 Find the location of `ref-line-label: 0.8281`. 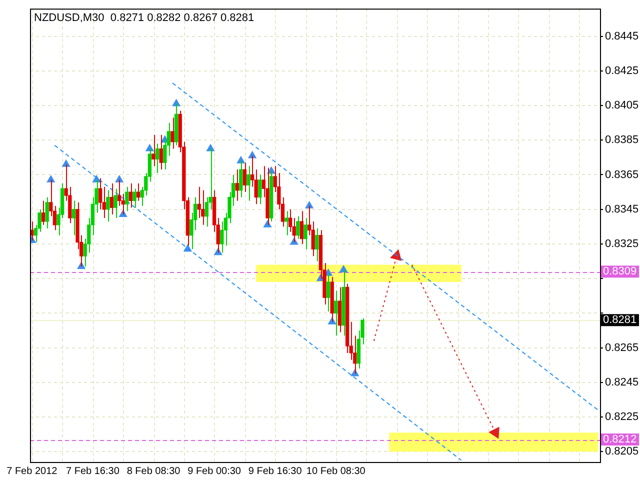

ref-line-label: 0.8281 is located at coordinates (620, 320).